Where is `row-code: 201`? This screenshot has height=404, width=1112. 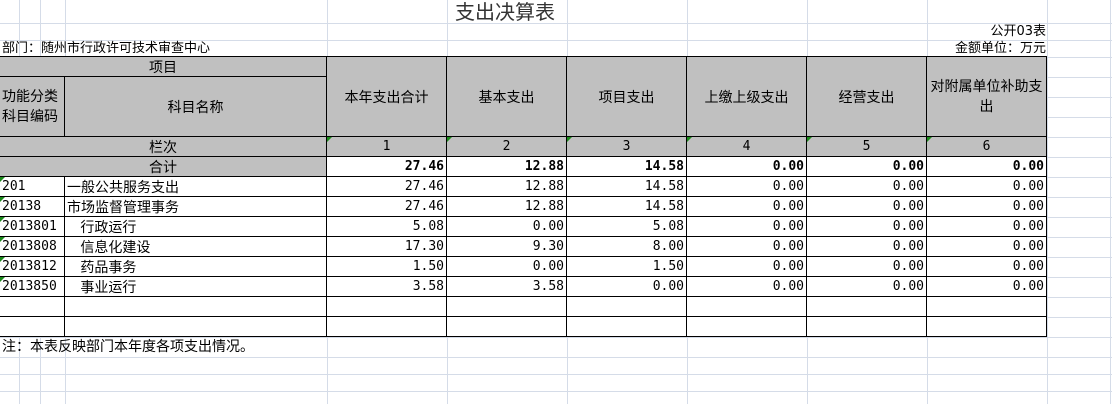
row-code: 201 is located at coordinates (32, 186).